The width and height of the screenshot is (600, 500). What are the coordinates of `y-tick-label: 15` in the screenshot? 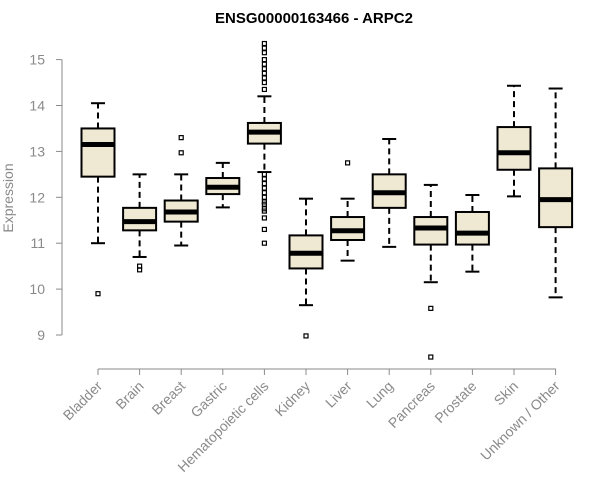 It's located at (37, 60).